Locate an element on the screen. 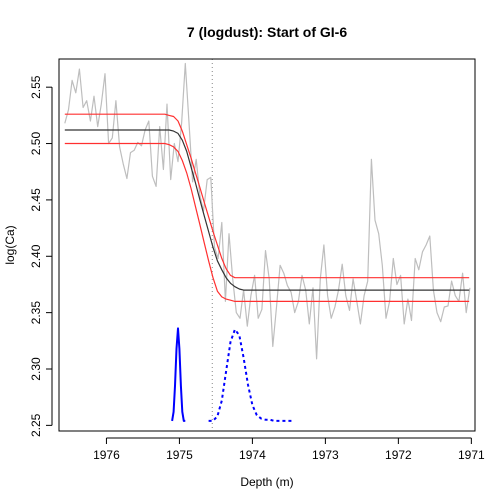 The height and width of the screenshot is (504, 504). y-tick-label: 2.45 is located at coordinates (36, 200).